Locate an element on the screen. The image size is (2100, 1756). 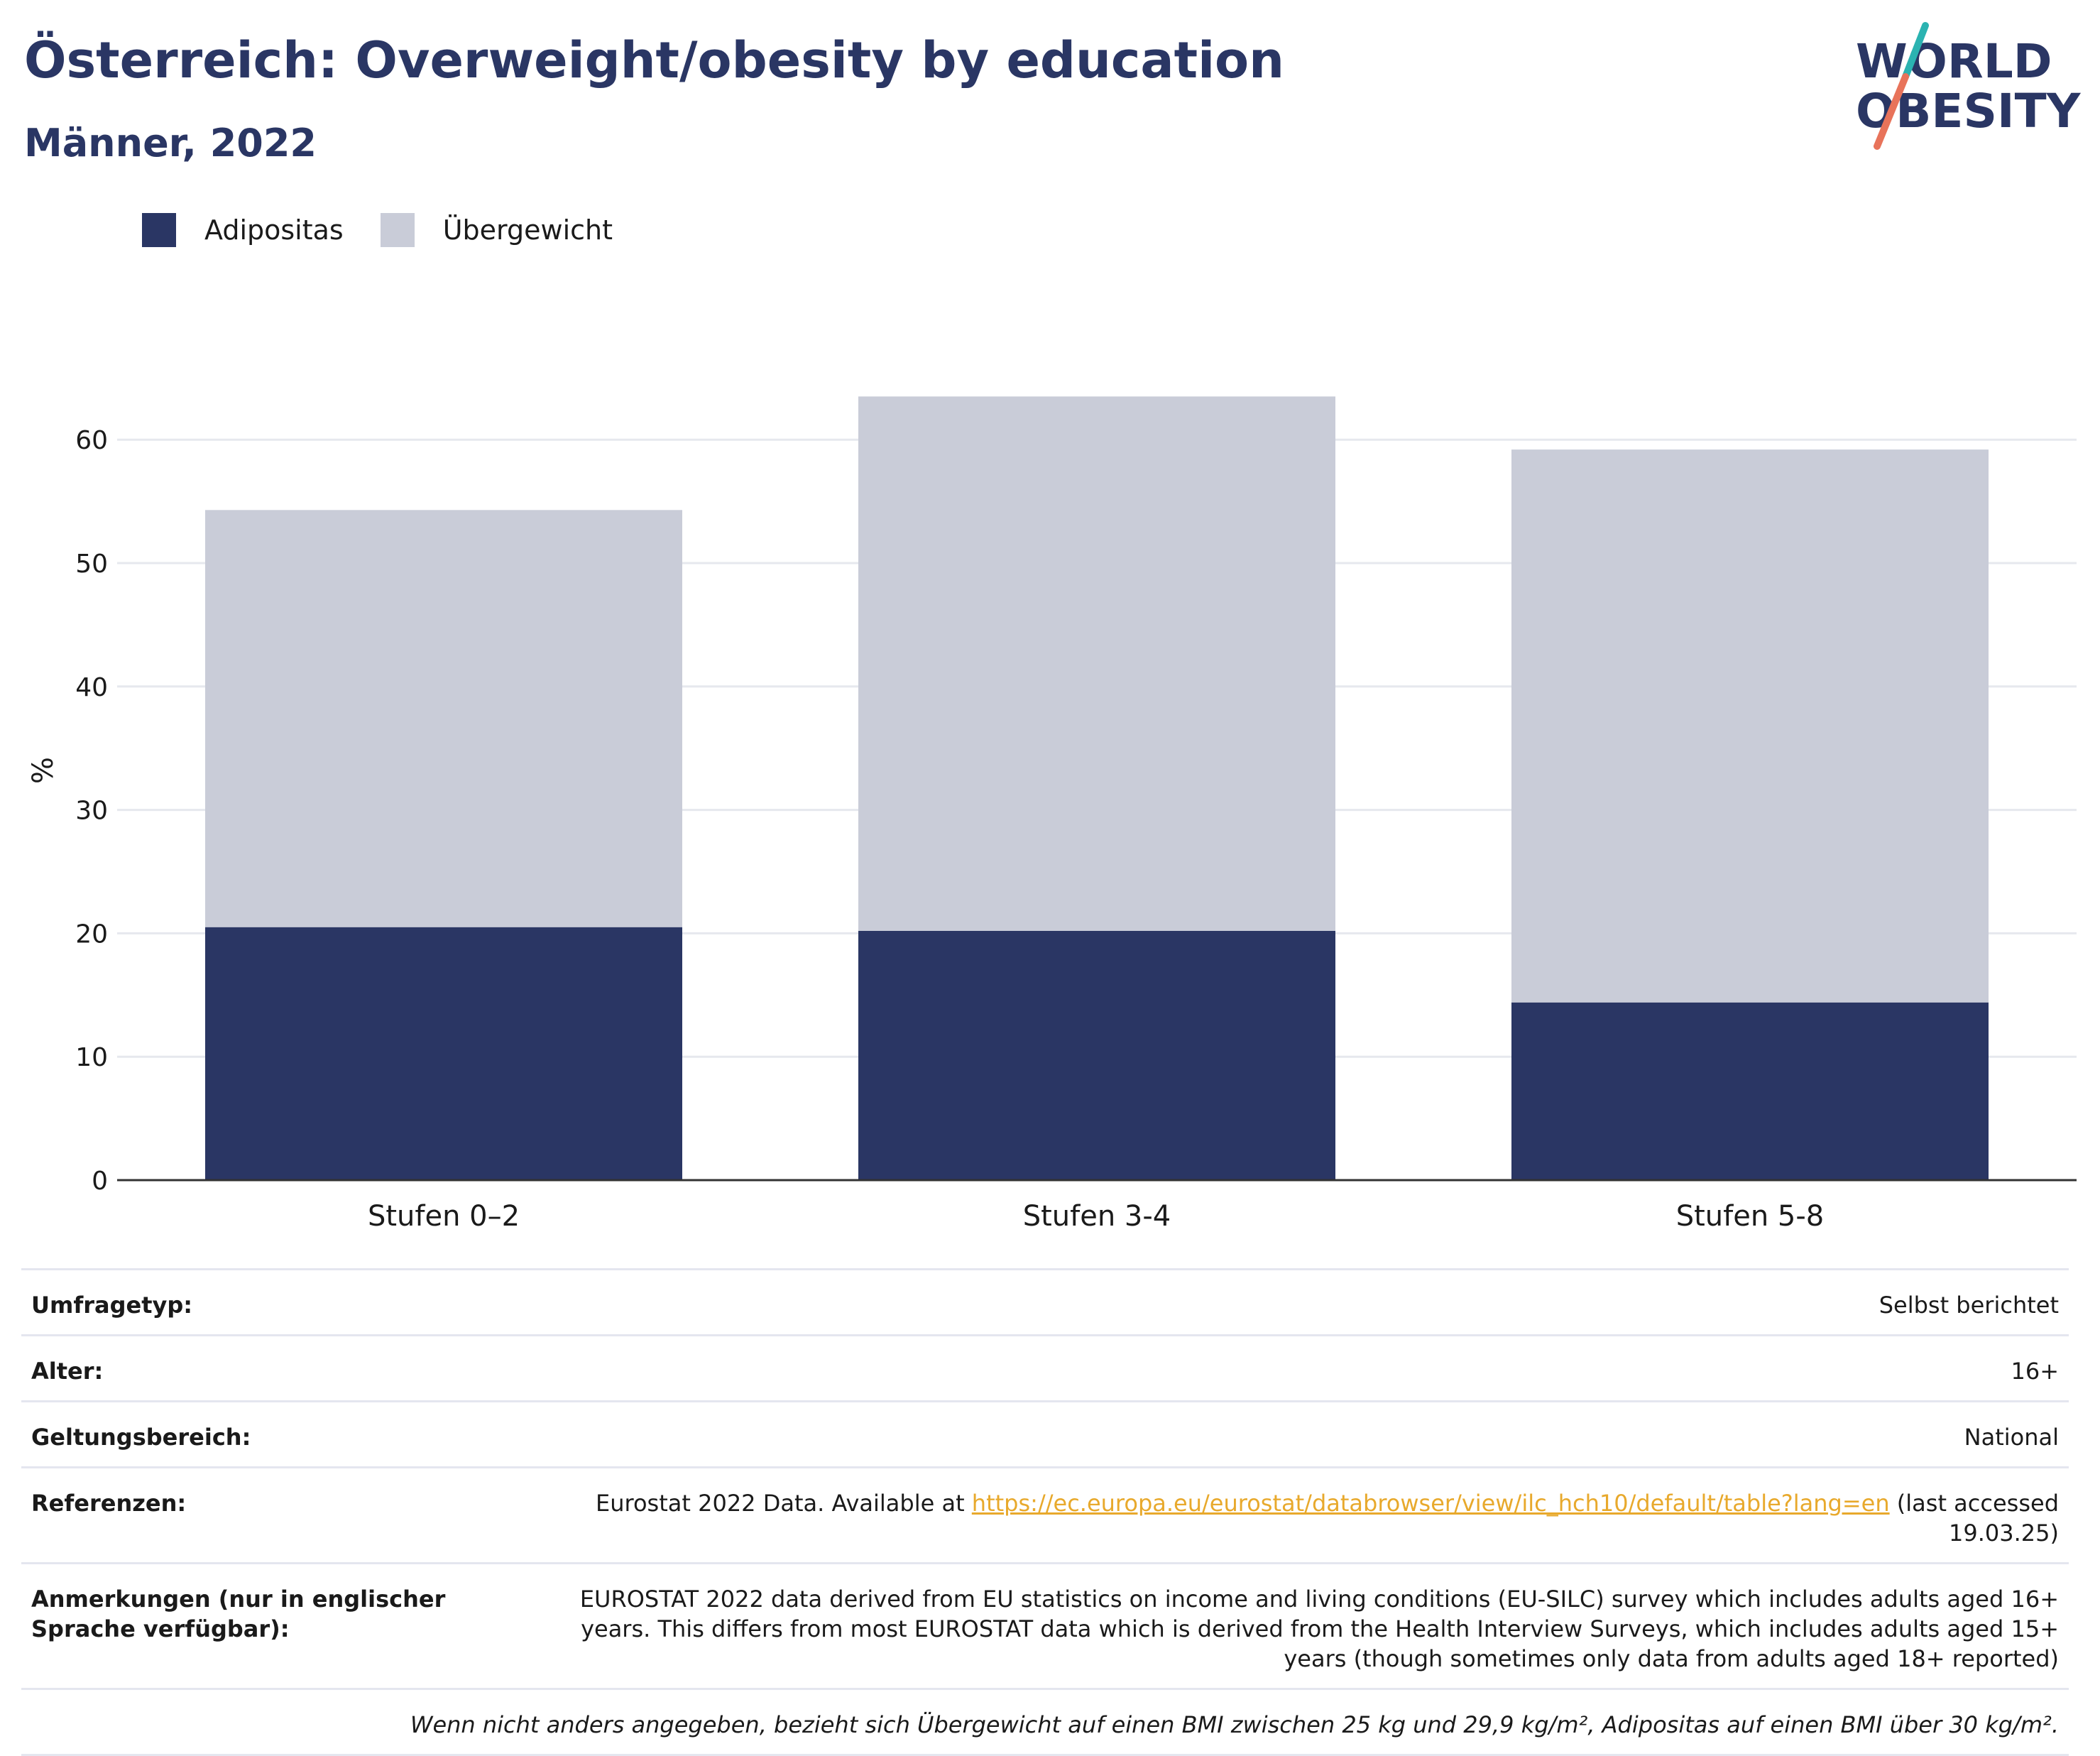
legend-swatch-adipositas is located at coordinates (159, 230).